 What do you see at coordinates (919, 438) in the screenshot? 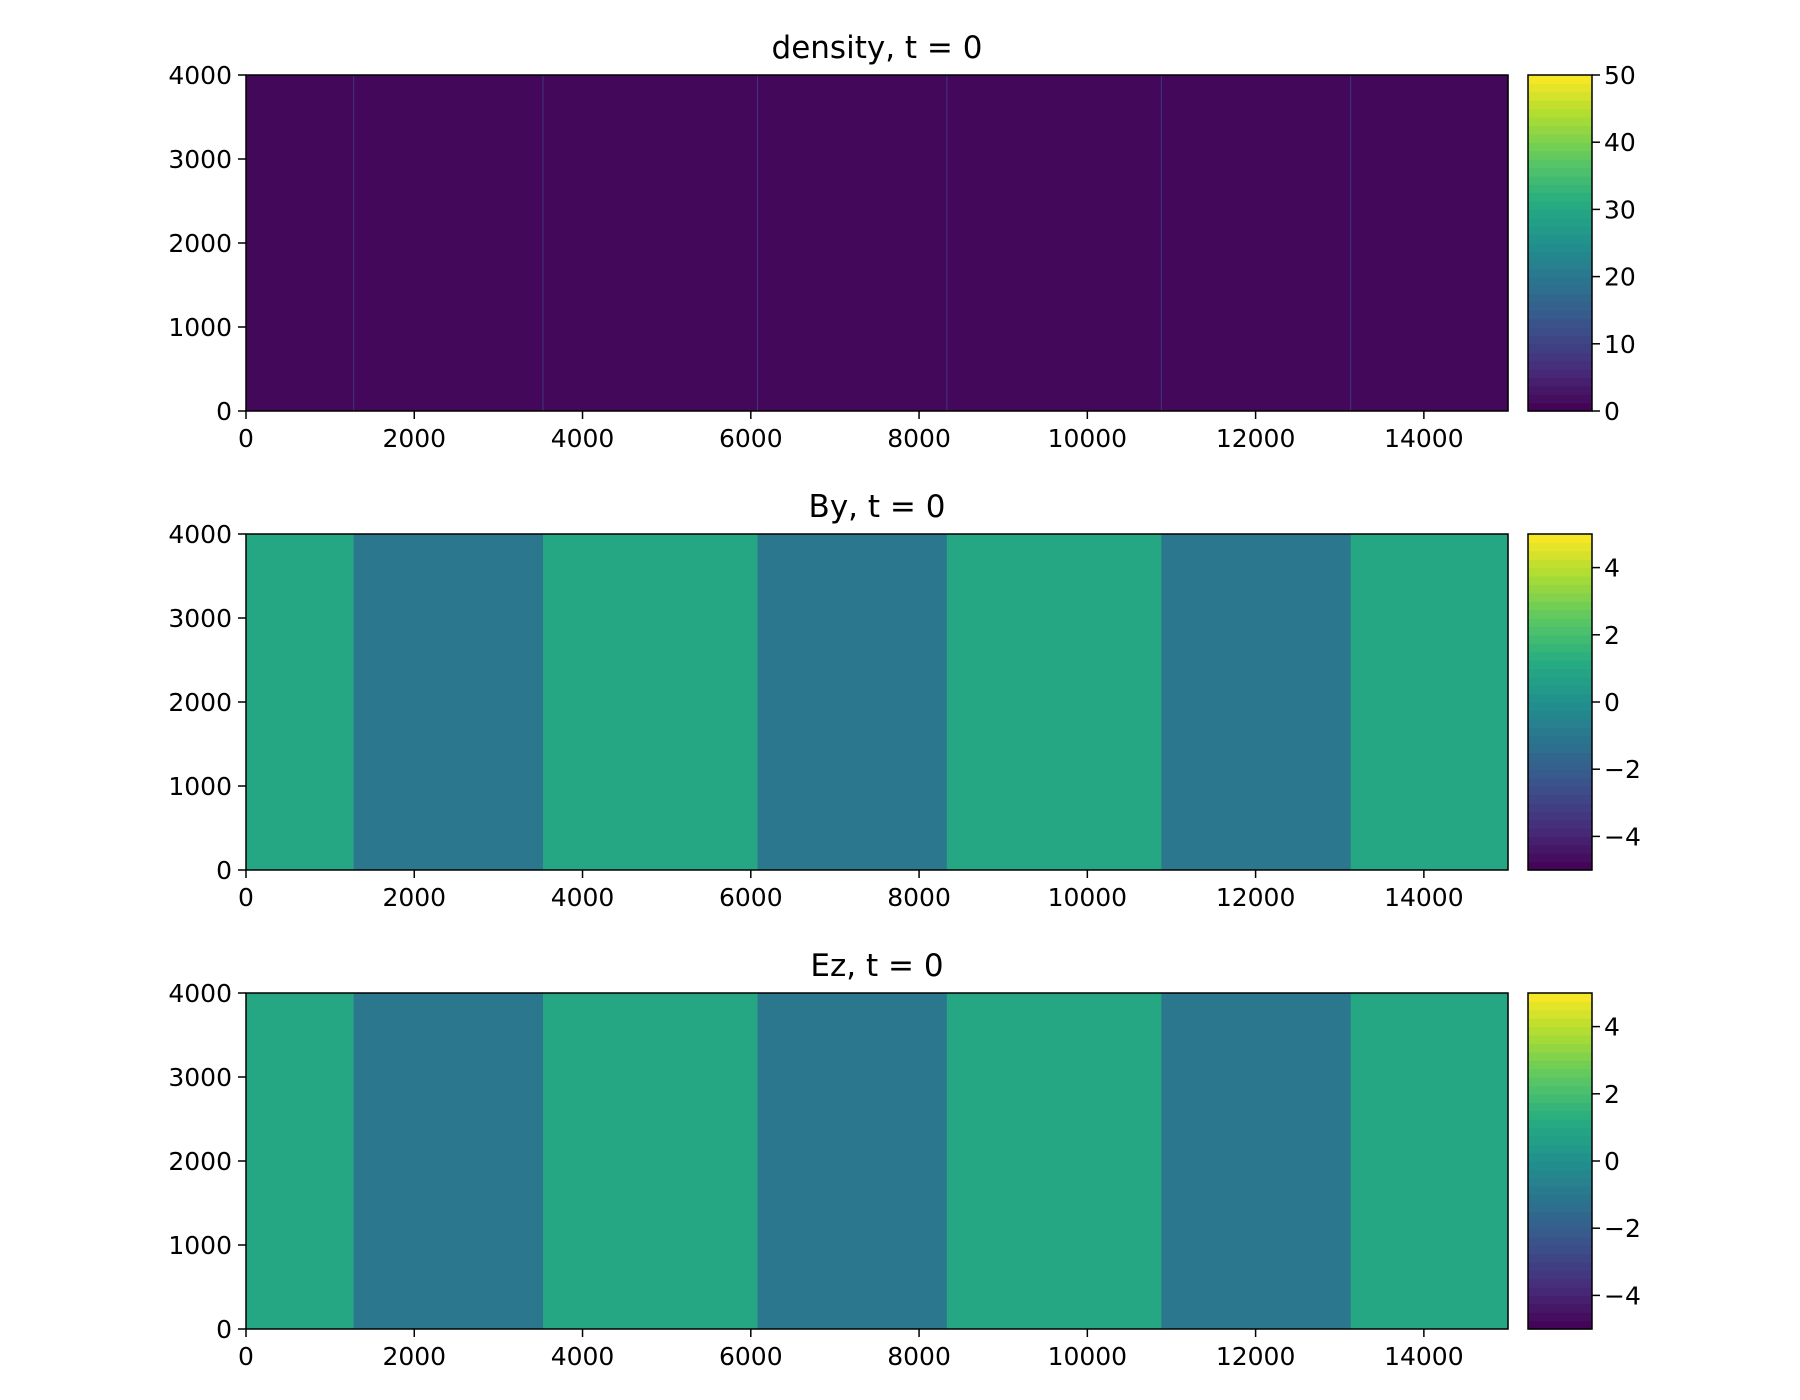
I see `x-tick-label: 8000` at bounding box center [919, 438].